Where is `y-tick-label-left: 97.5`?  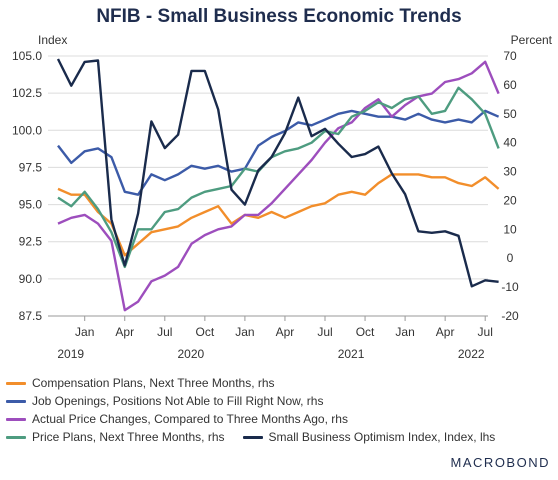
y-tick-label-left: 97.5 is located at coordinates (31, 167).